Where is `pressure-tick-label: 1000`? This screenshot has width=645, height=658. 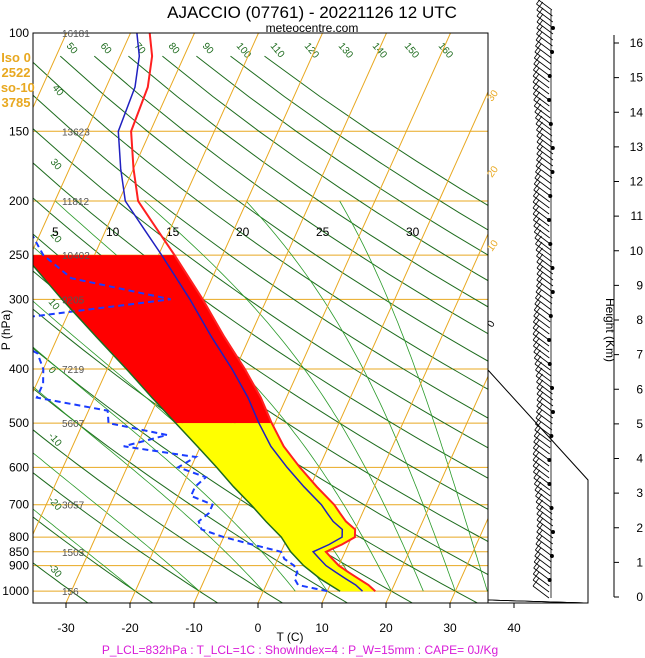
pressure-tick-label: 1000 is located at coordinates (15, 591).